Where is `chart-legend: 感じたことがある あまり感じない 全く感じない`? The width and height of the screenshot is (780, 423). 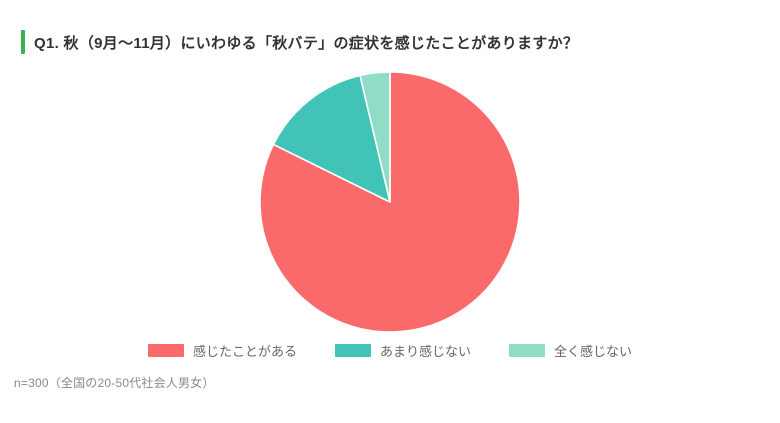
chart-legend: 感じたことがある あまり感じない 全く感じない is located at coordinates (390, 350).